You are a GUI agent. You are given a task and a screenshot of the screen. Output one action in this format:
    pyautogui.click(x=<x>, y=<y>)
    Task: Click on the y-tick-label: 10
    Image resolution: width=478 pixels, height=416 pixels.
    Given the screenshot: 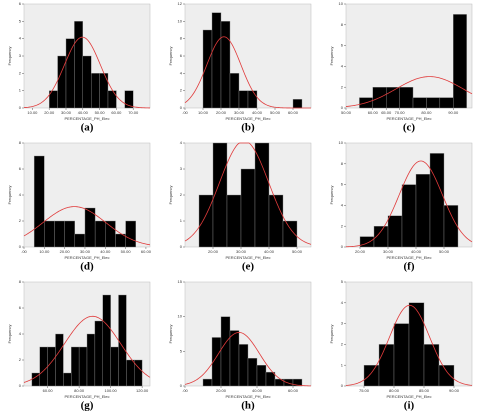 What is the action you would take?
    pyautogui.click(x=180, y=20)
    